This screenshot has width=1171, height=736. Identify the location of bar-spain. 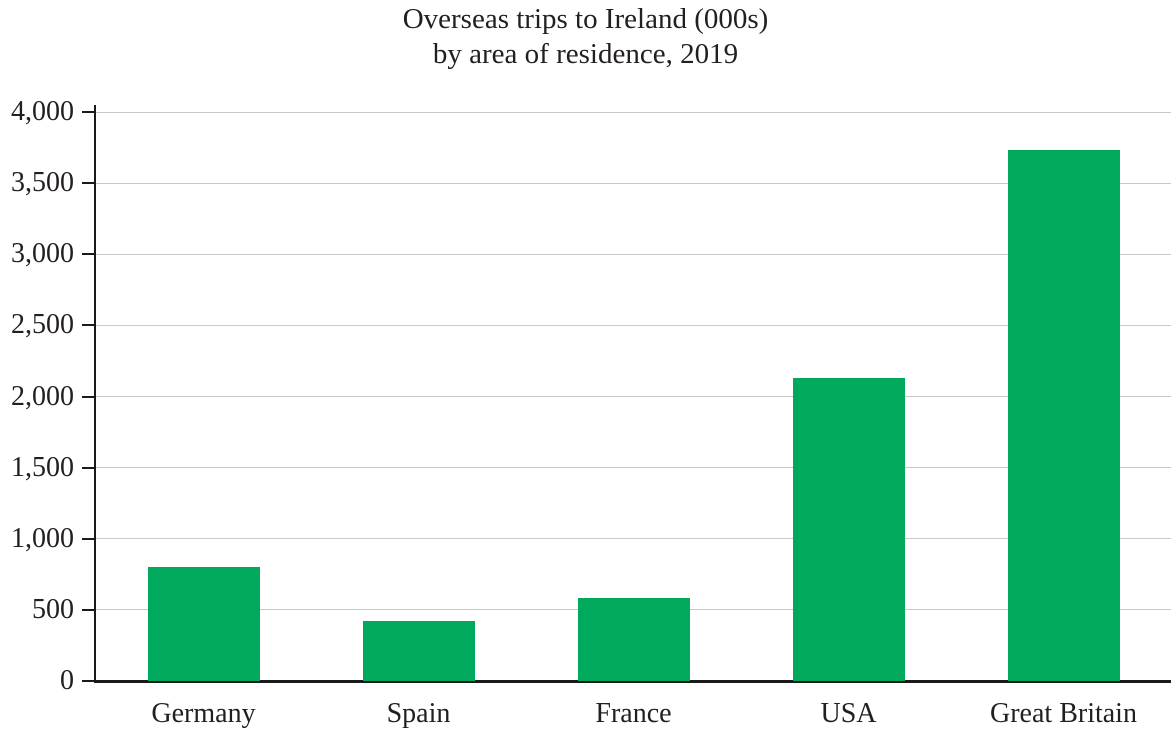
(418, 651).